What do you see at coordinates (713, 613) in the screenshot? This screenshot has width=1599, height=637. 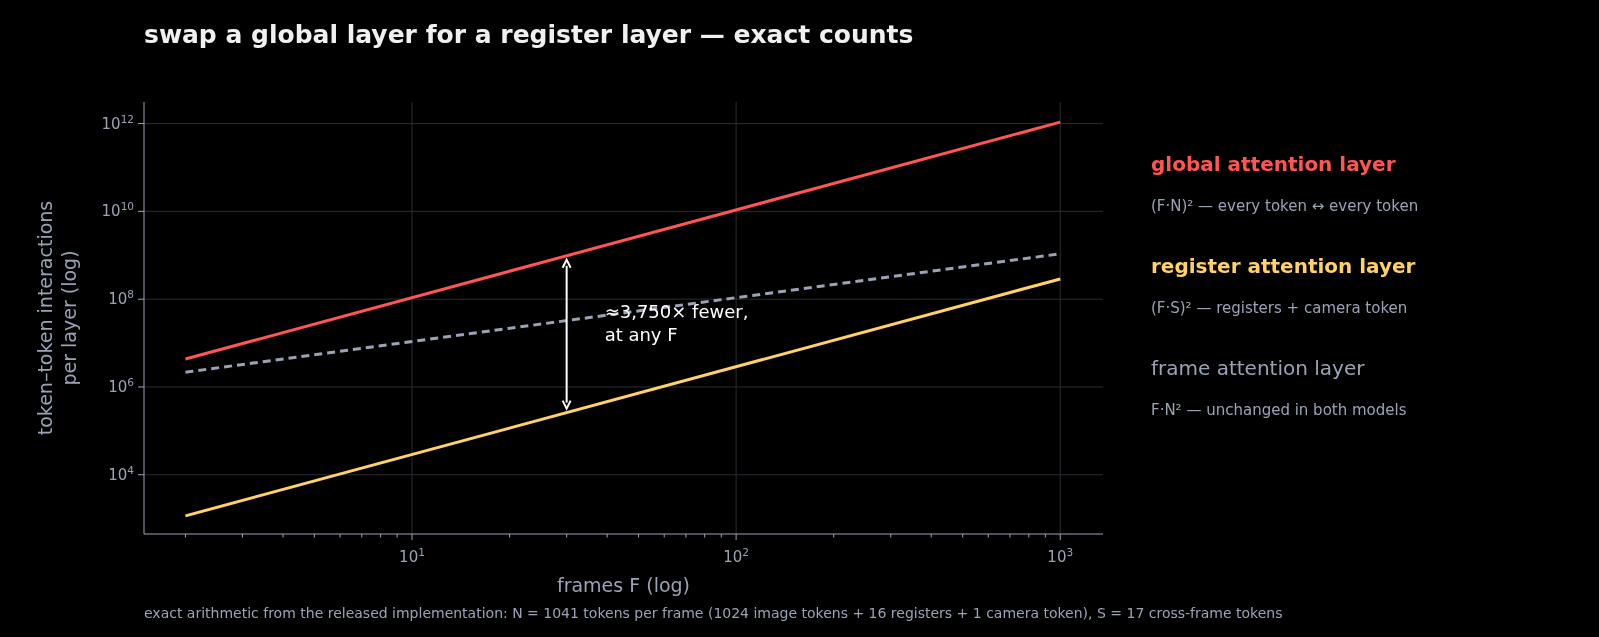 I see `text: exact arithmetic from the released implementation: N = 1041 tokens per frame (1024 image tokens + 16 registers + 1 camera token), S = 17 cross-frame tokens` at bounding box center [713, 613].